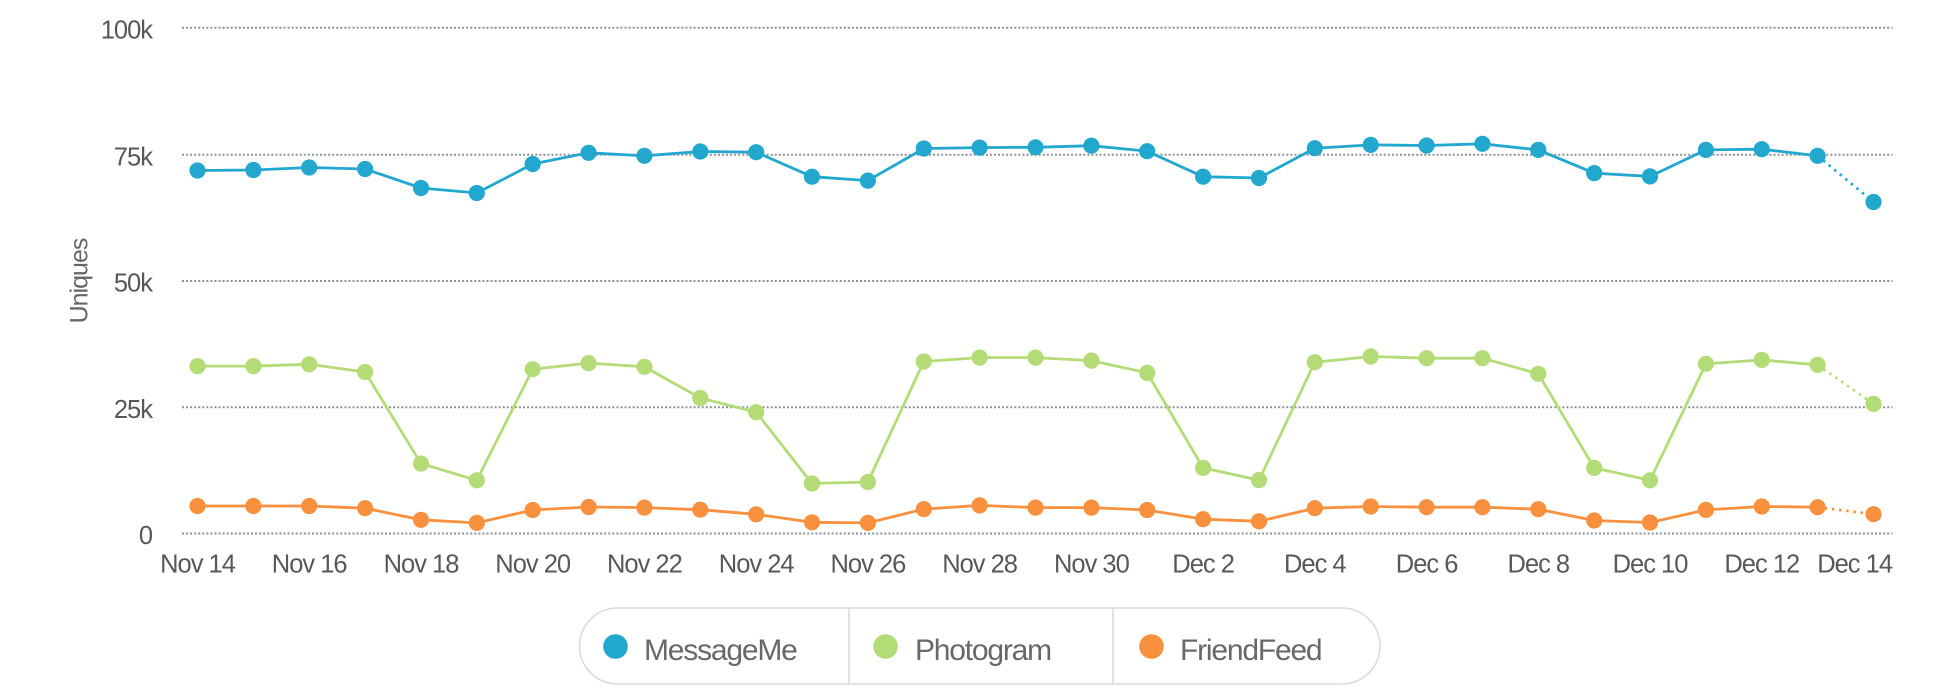 Image resolution: width=1959 pixels, height=689 pixels. What do you see at coordinates (1315, 565) in the screenshot?
I see `svg-text: Dec 4` at bounding box center [1315, 565].